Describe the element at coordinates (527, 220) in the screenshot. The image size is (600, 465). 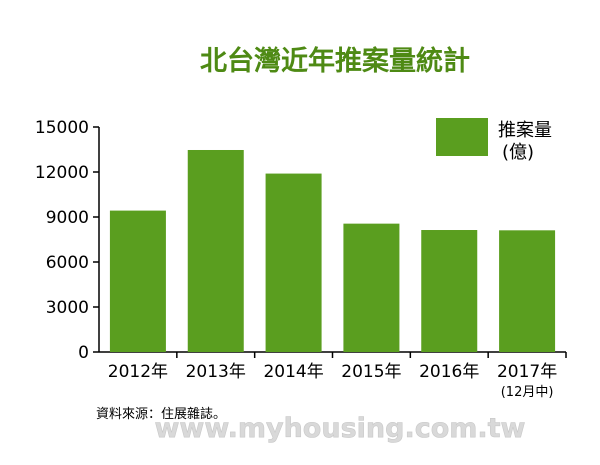
I see `bar-value-label: 8112.32` at that location.